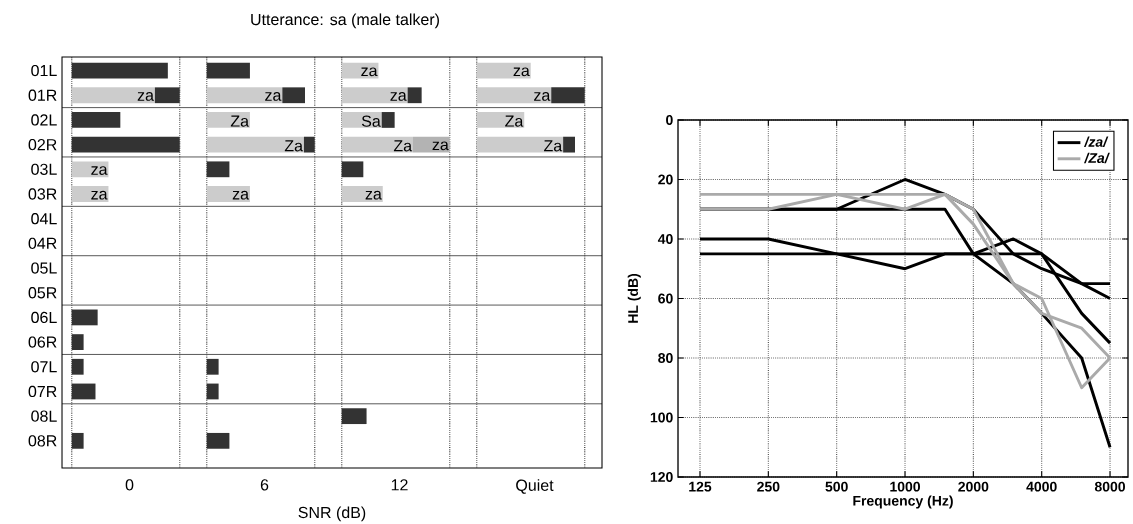 The width and height of the screenshot is (1133, 524). Describe the element at coordinates (42, 194) in the screenshot. I see `y-tick-label: 03R` at that location.